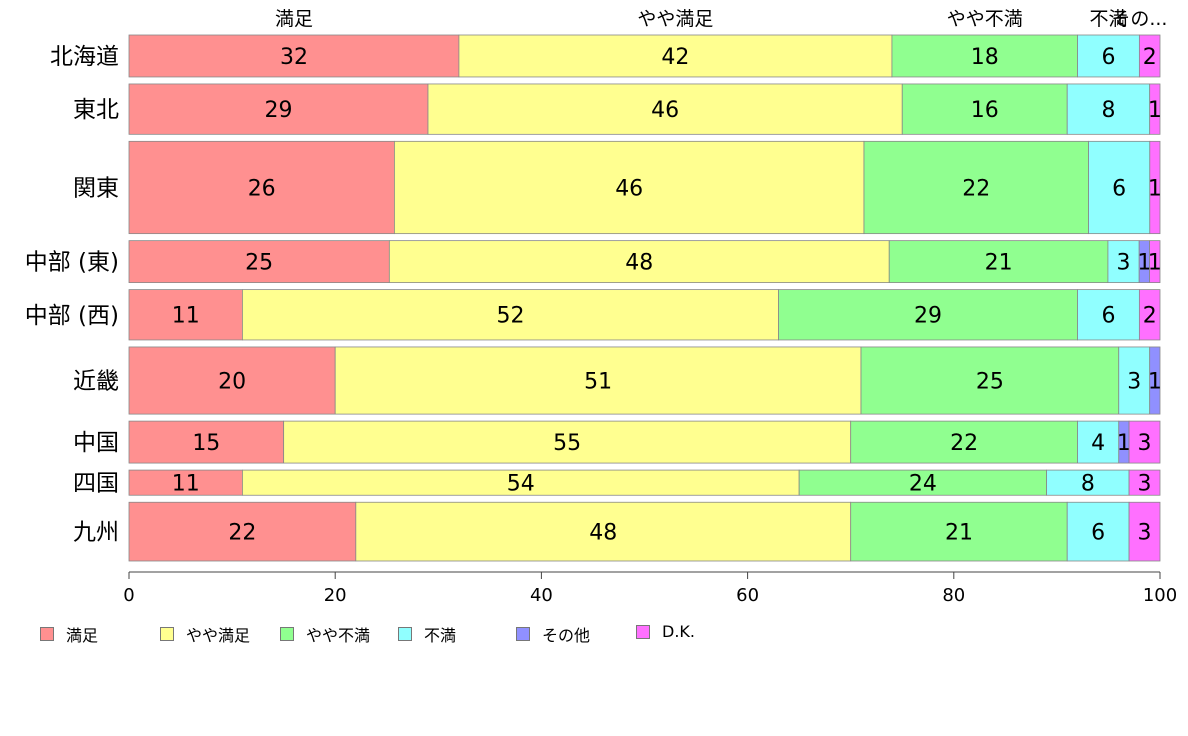  What do you see at coordinates (747, 595) in the screenshot?
I see `x-tick-label: 60` at bounding box center [747, 595].